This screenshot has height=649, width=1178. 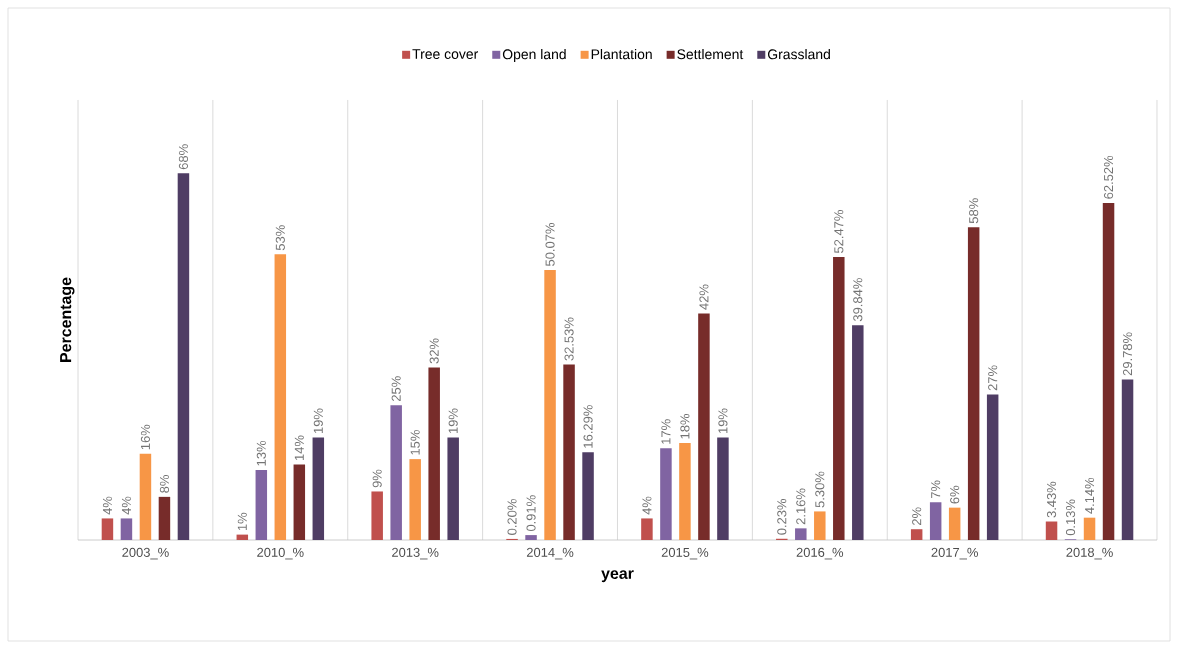 I want to click on data-label: 27%, so click(x=993, y=378).